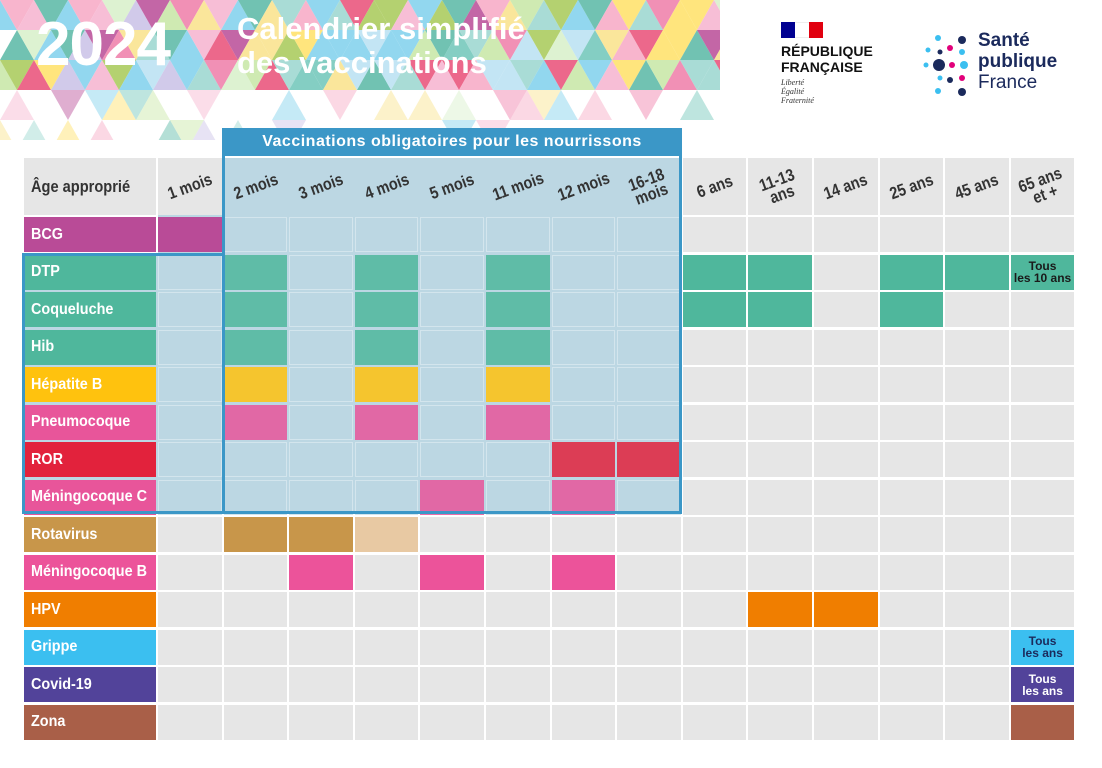 The height and width of the screenshot is (768, 1102). I want to click on age-label-text: 3 mois, so click(321, 186).